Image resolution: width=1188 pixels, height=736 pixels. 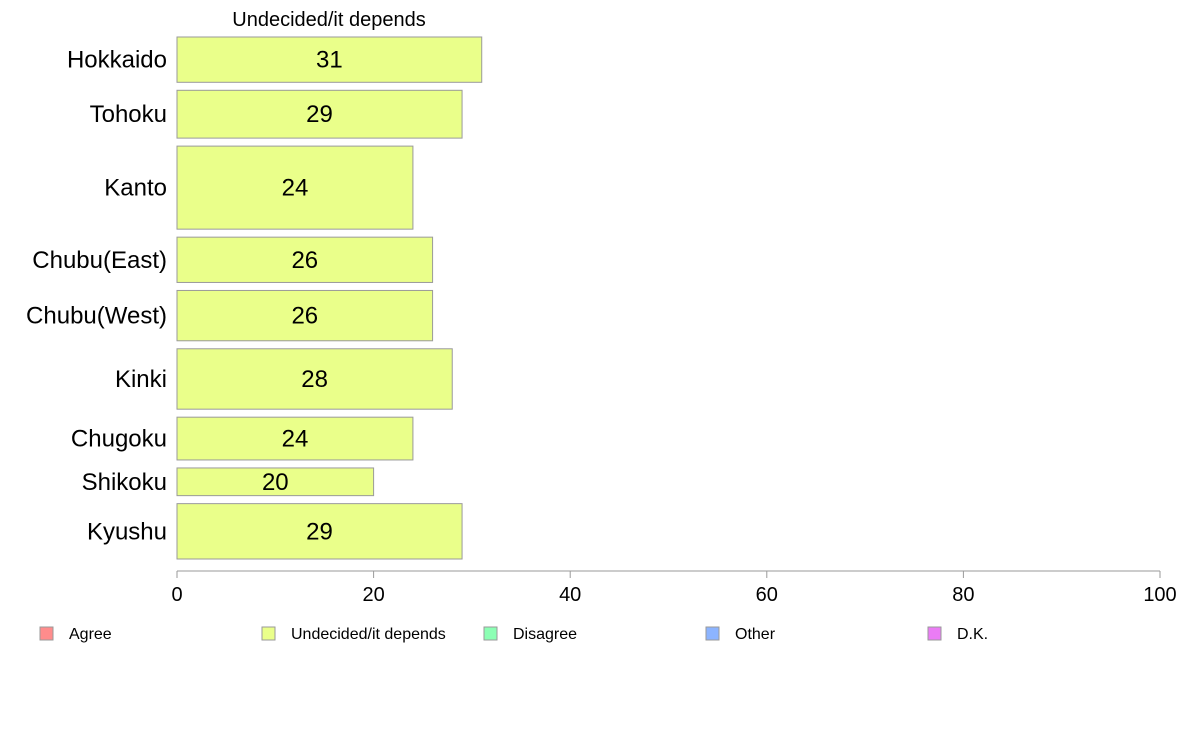 I want to click on x-tick-label: 20, so click(x=373, y=595).